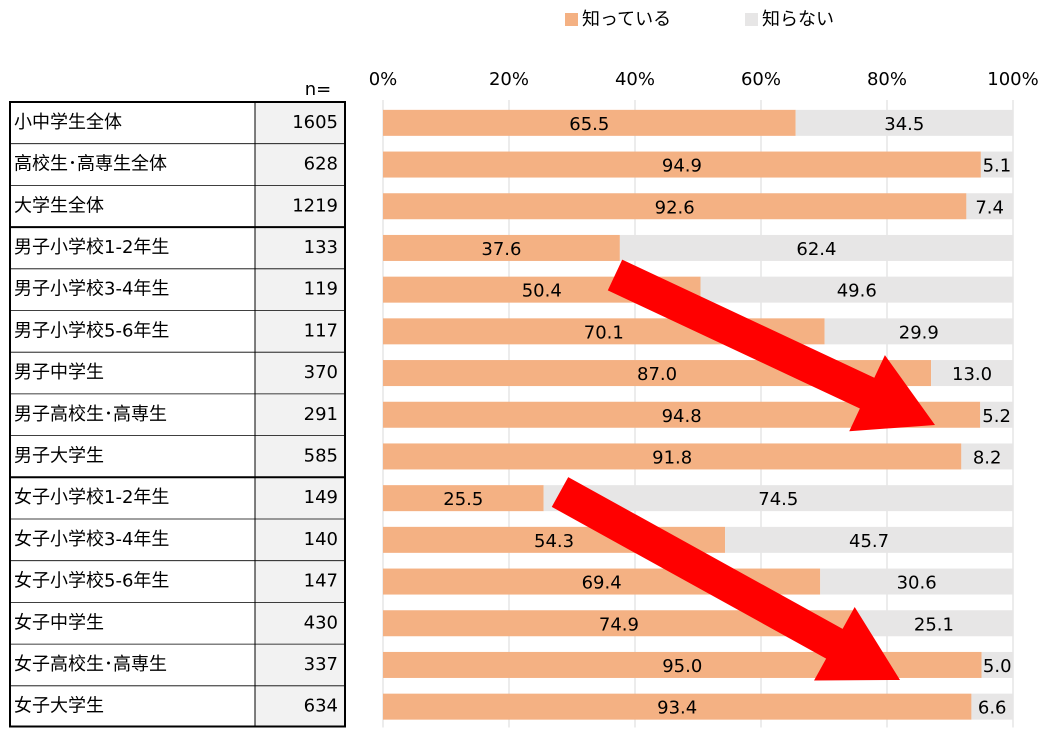 This screenshot has height=735, width=1051. What do you see at coordinates (321, 539) in the screenshot?
I see `n-value: 140` at bounding box center [321, 539].